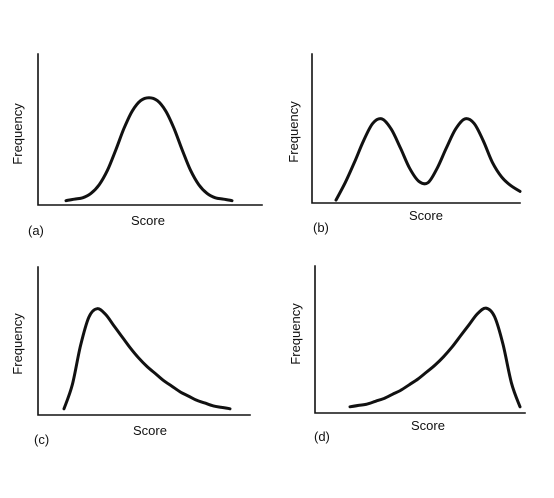 This screenshot has width=554, height=498. I want to click on ylabel-a: Frequency, so click(17, 134).